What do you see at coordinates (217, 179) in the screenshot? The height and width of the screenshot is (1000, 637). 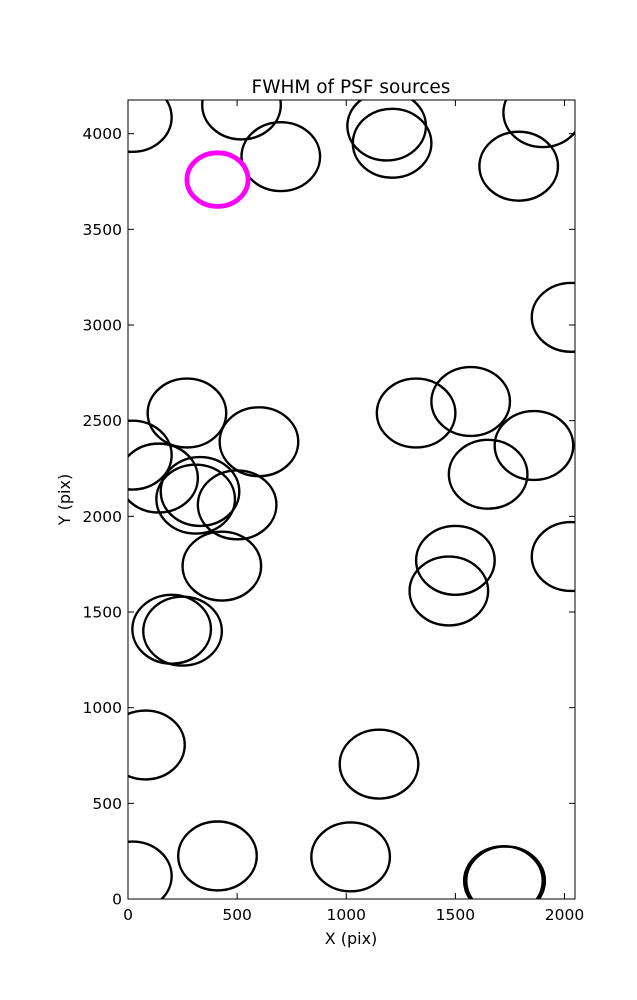 I see `highlighted-psf-source-circle` at bounding box center [217, 179].